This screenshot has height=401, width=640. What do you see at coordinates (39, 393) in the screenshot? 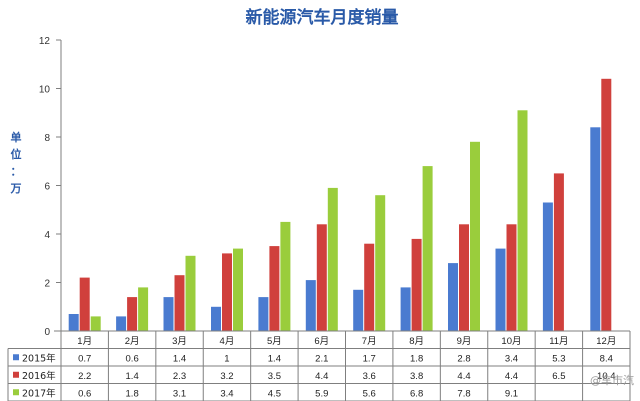
I see `legend-label: 2017年` at bounding box center [39, 393].